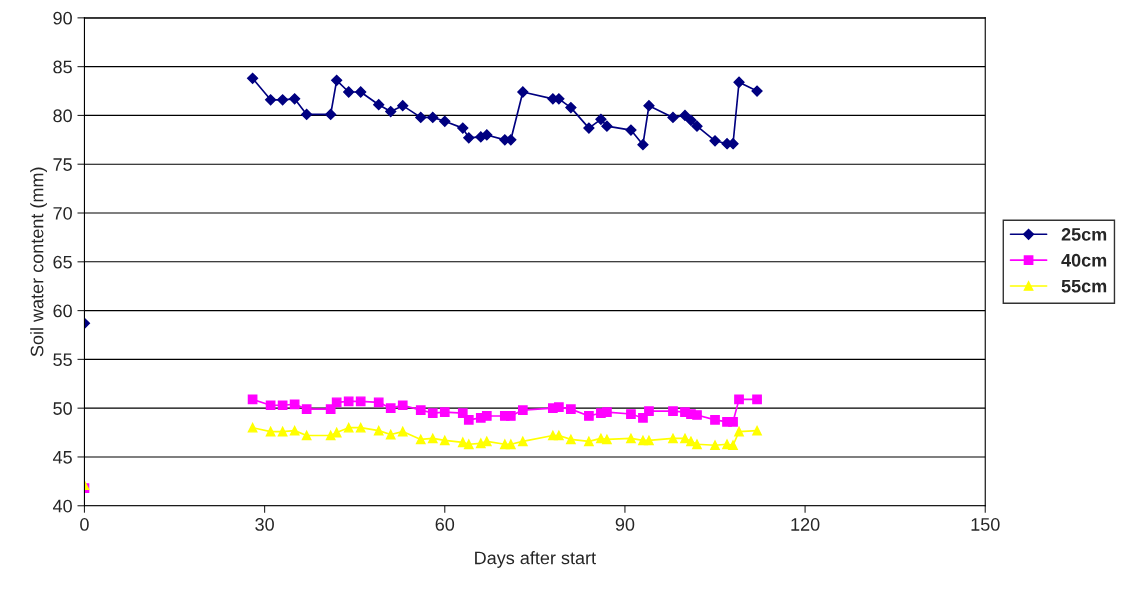 The image size is (1126, 595). What do you see at coordinates (38, 262) in the screenshot?
I see `y-axis-title: Soil water content (mm)` at bounding box center [38, 262].